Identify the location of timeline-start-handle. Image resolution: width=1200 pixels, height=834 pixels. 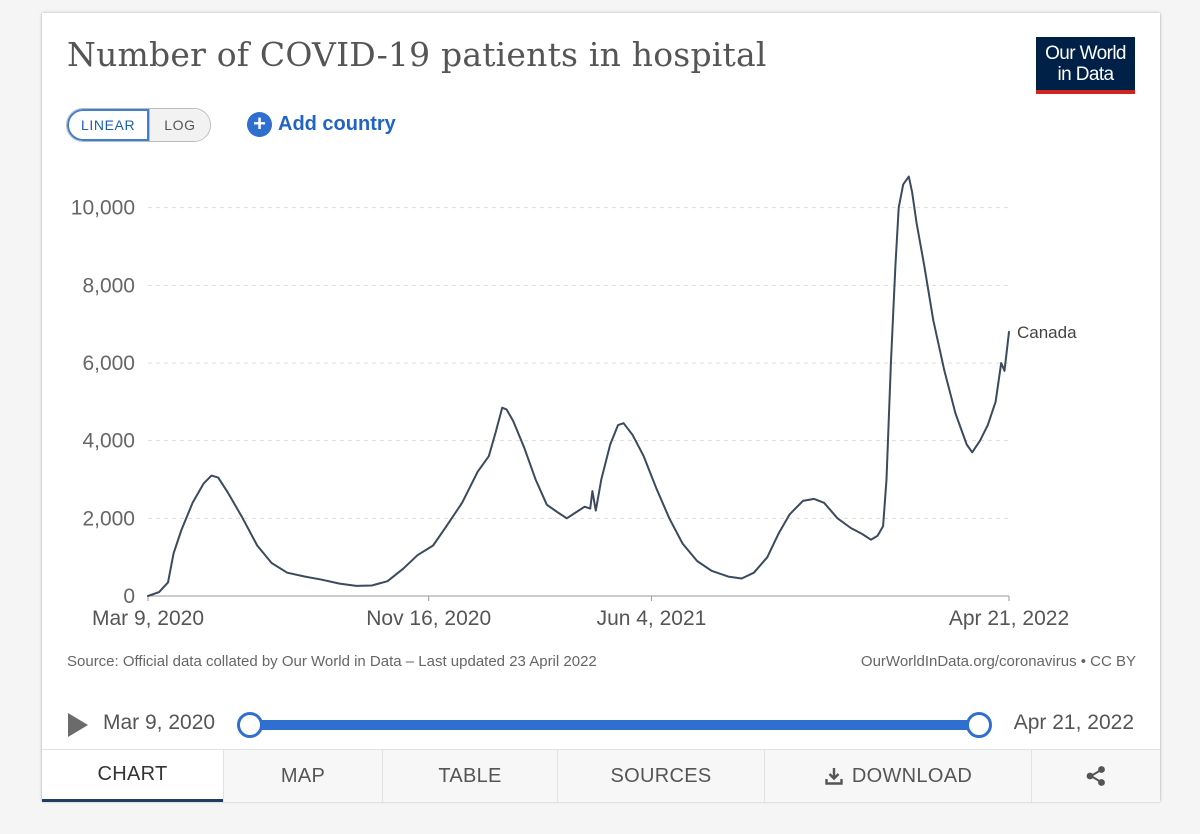
(250, 725).